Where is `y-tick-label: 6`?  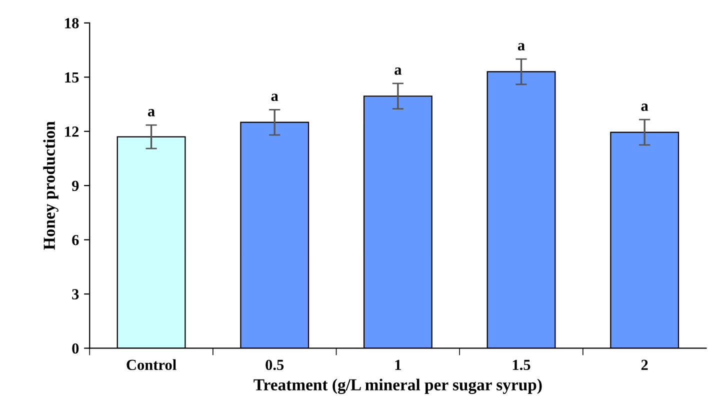
y-tick-label: 6 is located at coordinates (75, 240).